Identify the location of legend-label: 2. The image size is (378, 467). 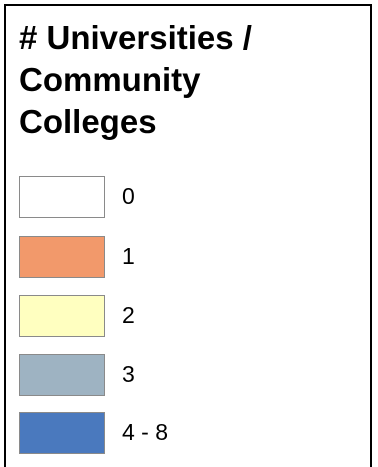
(128, 315).